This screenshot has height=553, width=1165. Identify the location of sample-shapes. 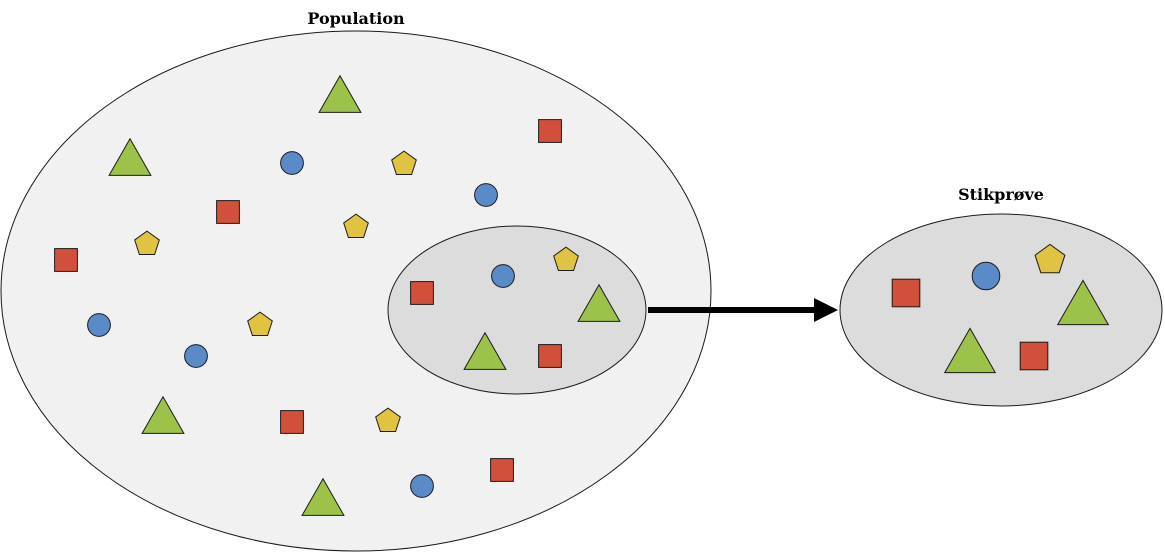
(1000, 308).